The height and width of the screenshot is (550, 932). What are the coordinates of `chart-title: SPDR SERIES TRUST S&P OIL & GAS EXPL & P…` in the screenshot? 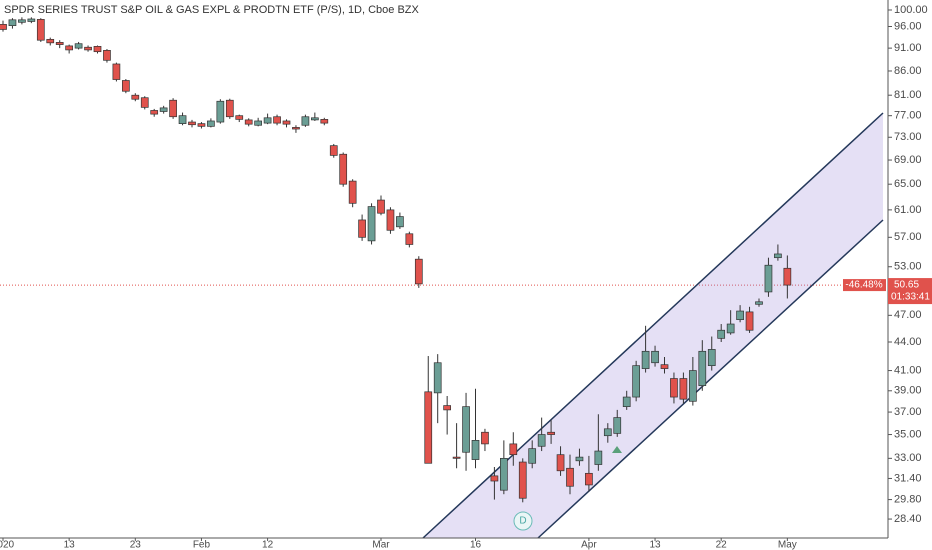 It's located at (212, 10).